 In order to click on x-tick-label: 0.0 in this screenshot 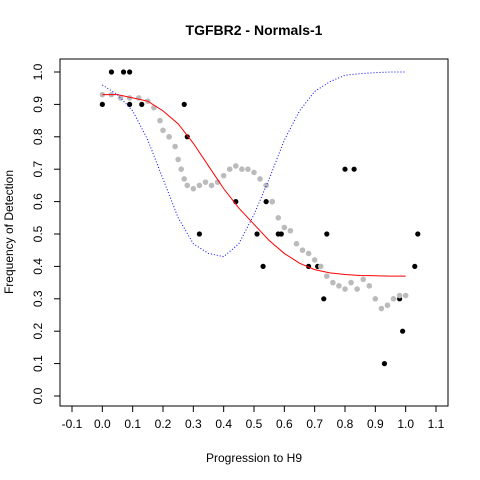, I will do `click(102, 424)`.